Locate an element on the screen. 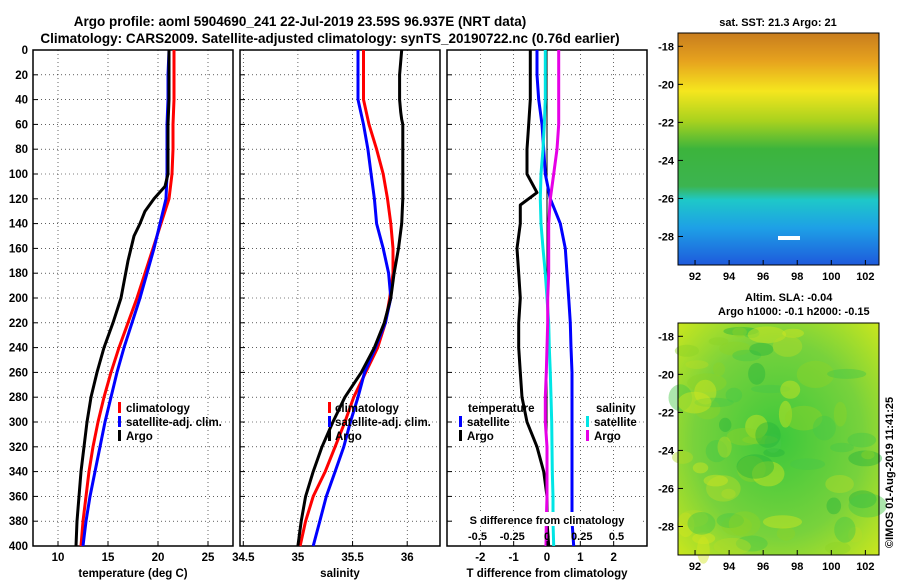  depth-tick-label: 120 is located at coordinates (18, 200).